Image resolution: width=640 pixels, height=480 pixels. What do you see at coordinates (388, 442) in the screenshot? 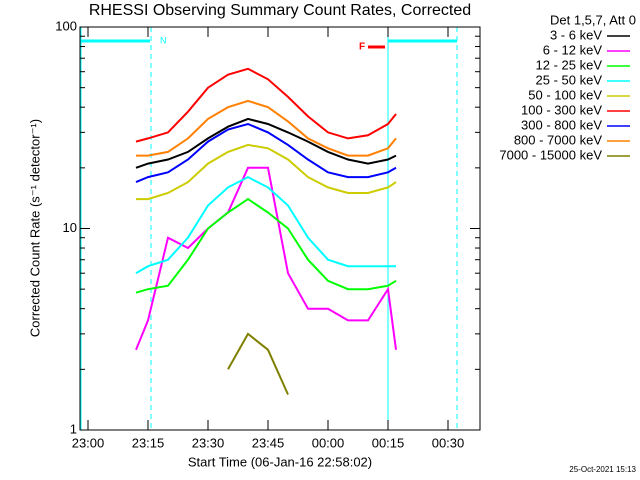
I see `x-tick-label: 00:15` at bounding box center [388, 442].